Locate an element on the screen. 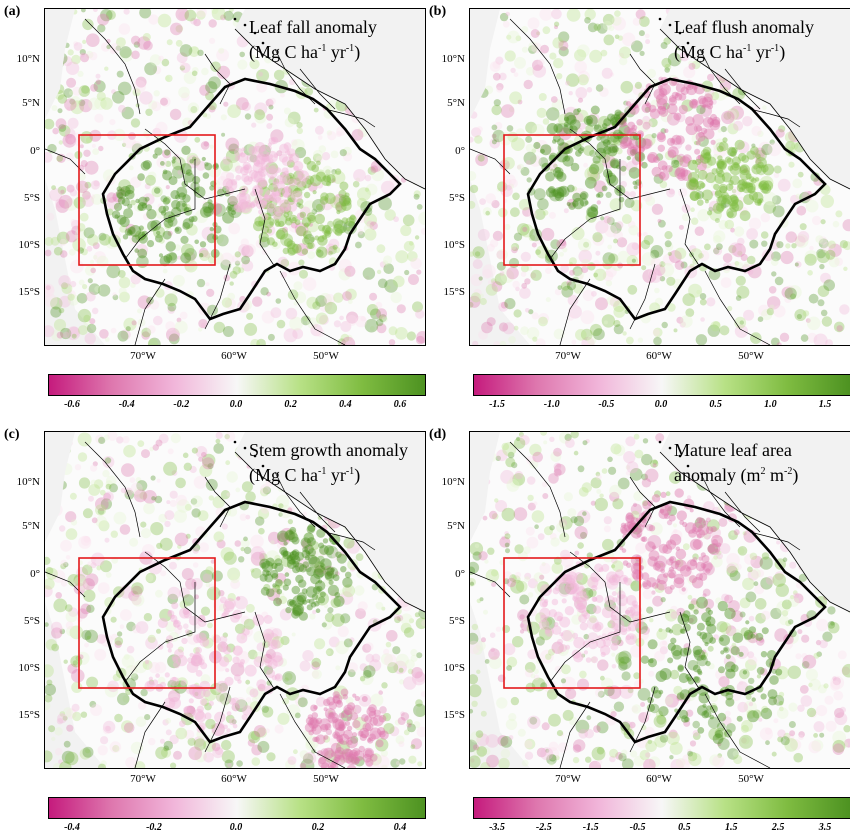 The image size is (850, 838). panel-title: Leaf flush anomaly (Mg C ha-1 yr-1) is located at coordinates (744, 39).